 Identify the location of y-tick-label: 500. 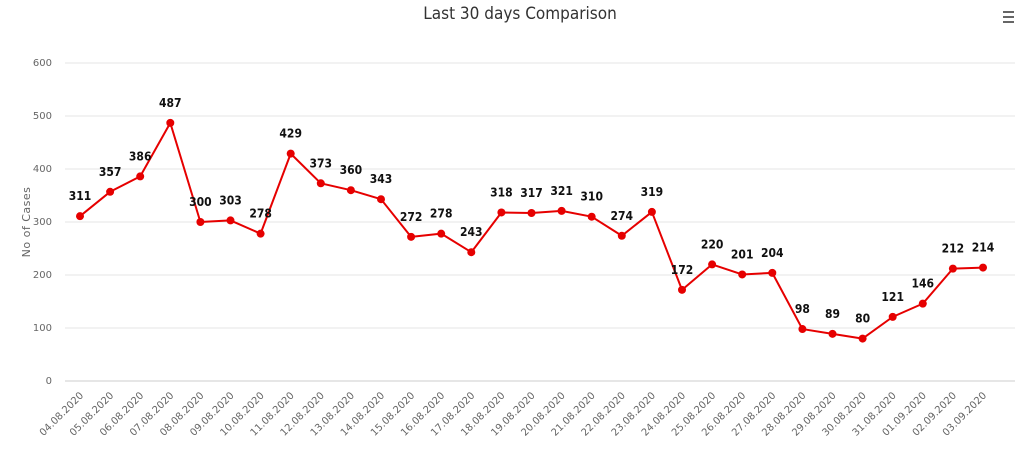
(42, 116).